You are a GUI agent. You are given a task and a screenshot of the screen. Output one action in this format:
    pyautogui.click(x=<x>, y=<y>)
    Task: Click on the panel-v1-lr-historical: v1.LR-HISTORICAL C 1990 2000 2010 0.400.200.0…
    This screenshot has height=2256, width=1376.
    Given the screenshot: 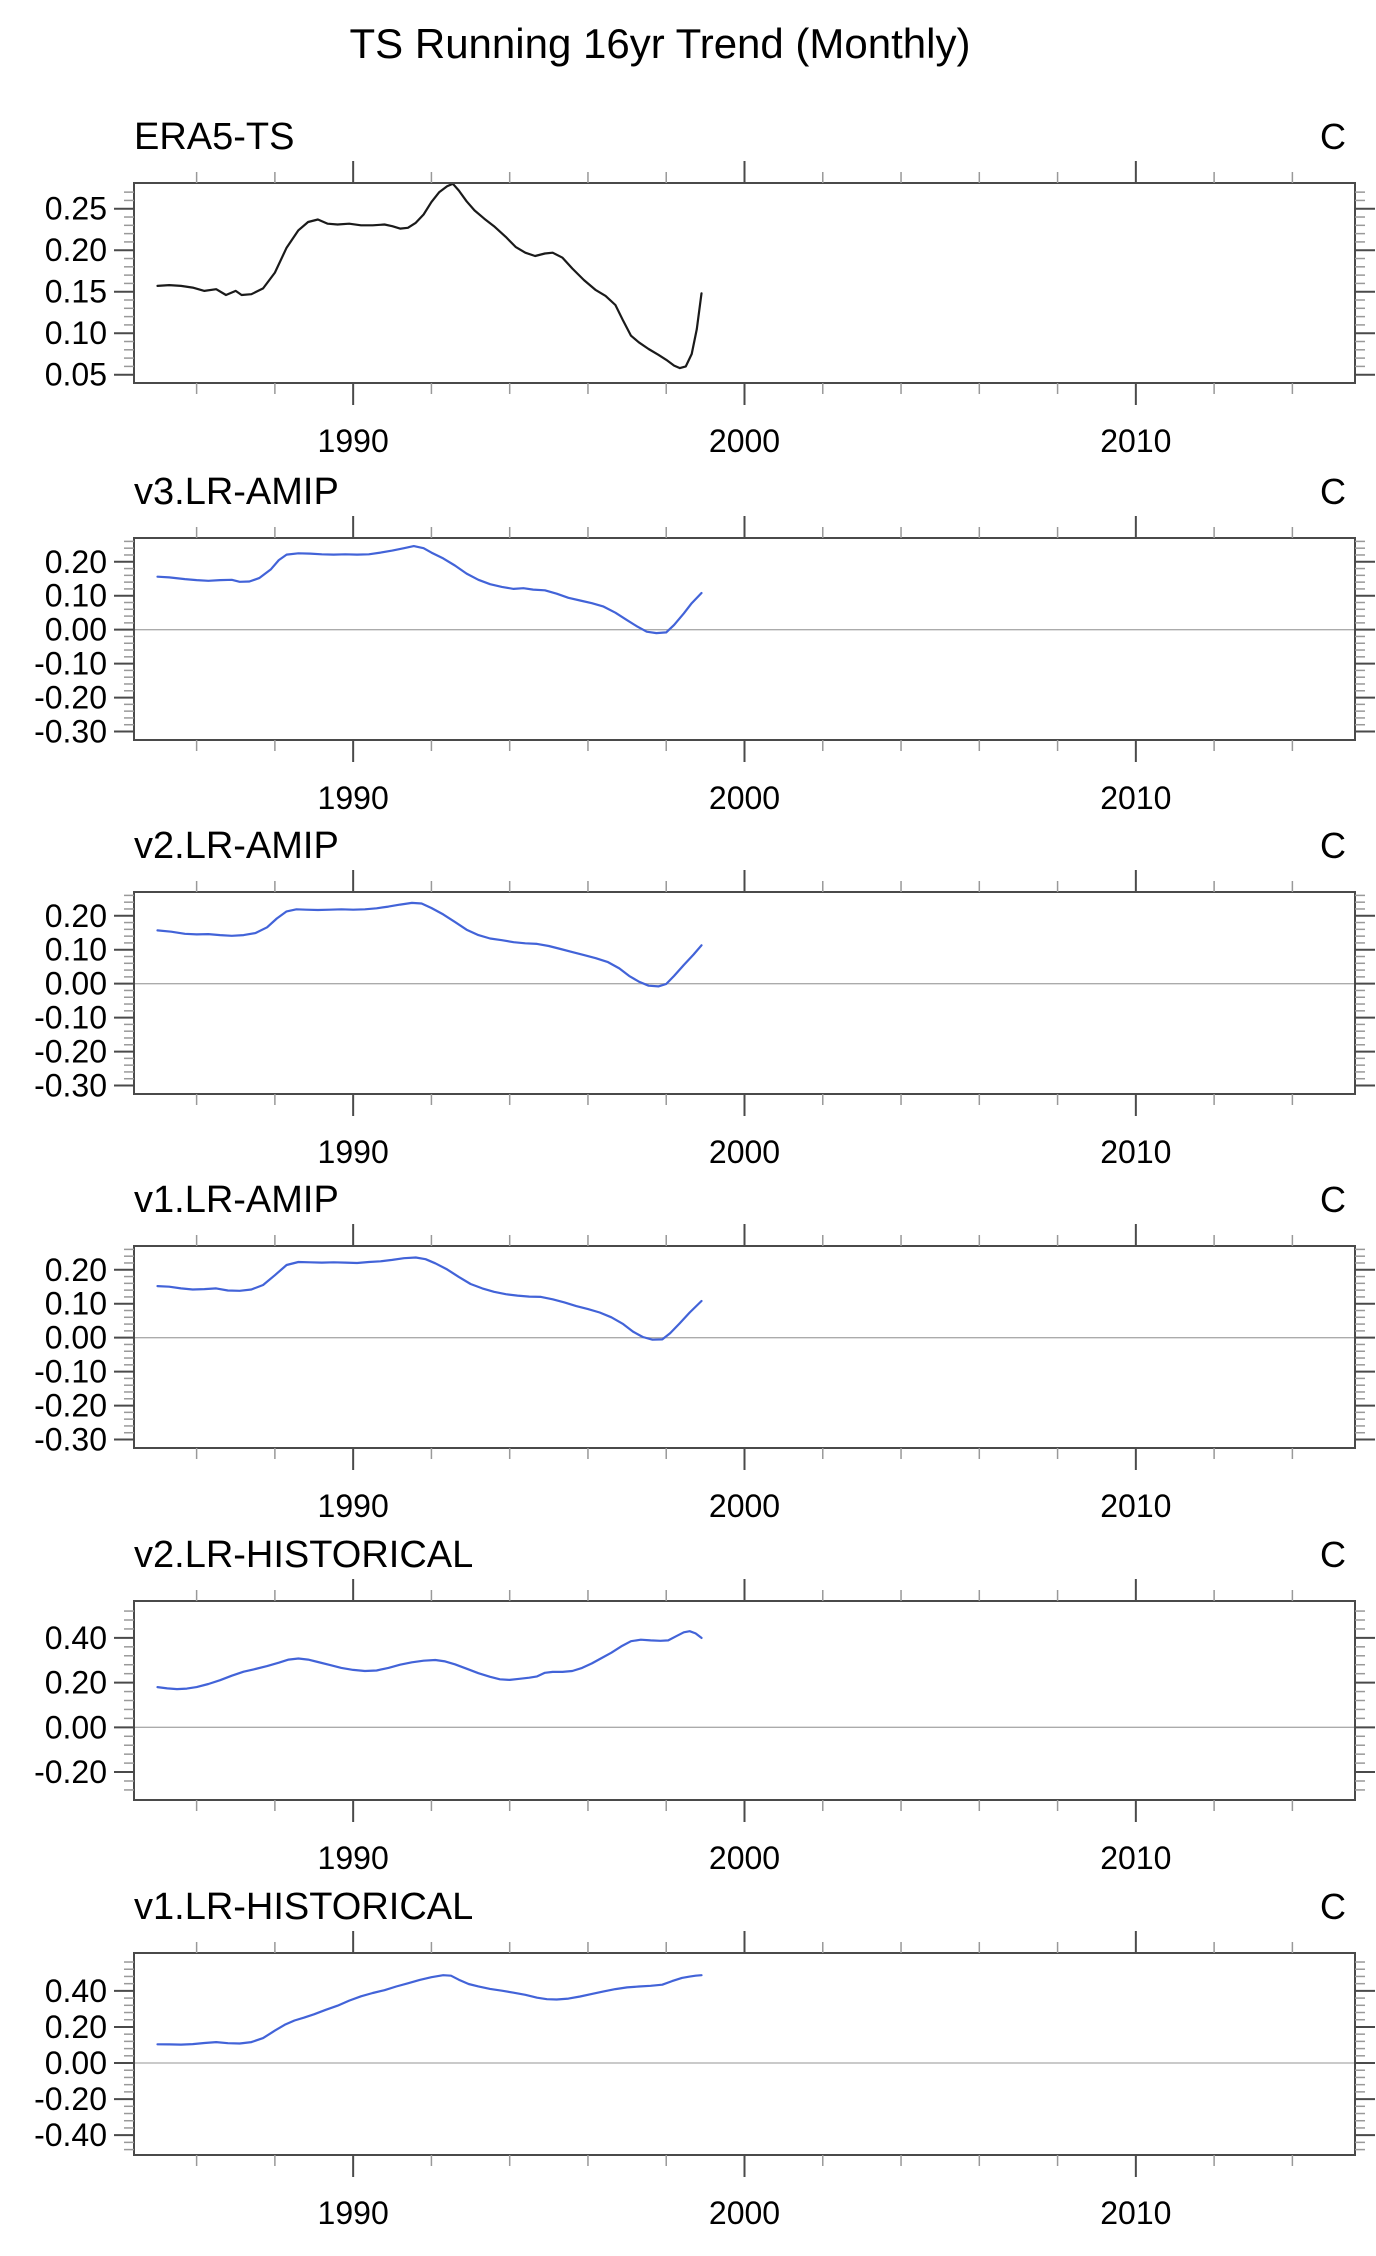 What is the action you would take?
    pyautogui.click(x=704, y=2058)
    